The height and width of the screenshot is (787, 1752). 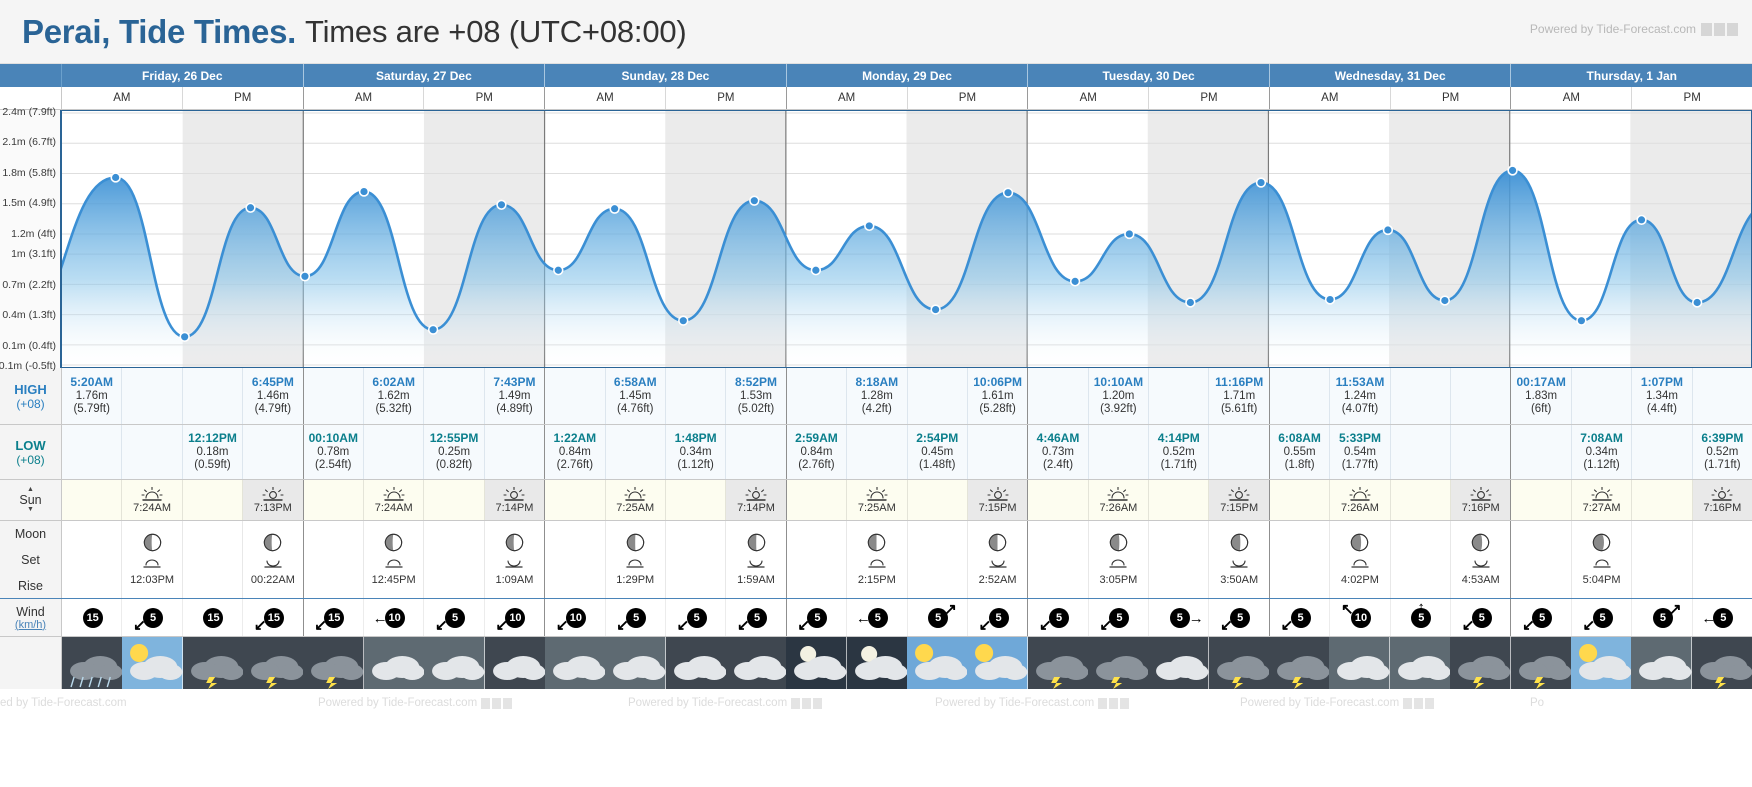 What do you see at coordinates (424, 452) in the screenshot?
I see `low-group-1: 00:10AM 0.78m (2.54ft) 12:55PM 0.25m (0.82ft)` at bounding box center [424, 452].